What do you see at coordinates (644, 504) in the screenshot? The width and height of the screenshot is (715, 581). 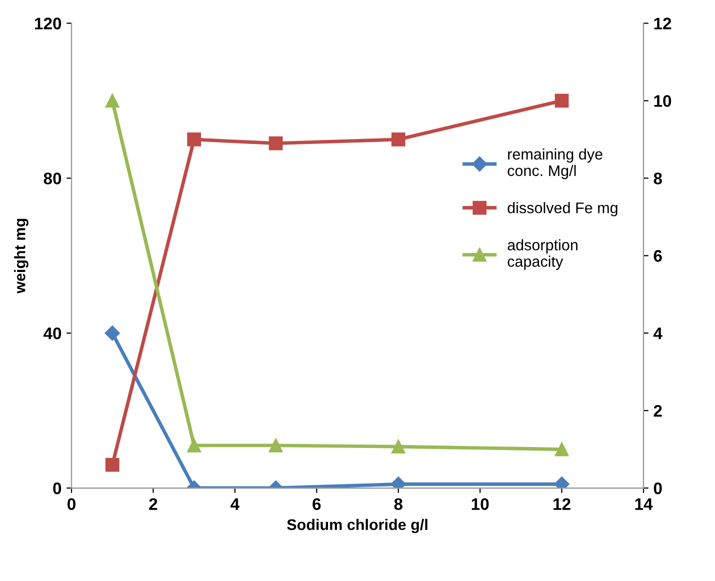 I see `x-tick-label: 14` at bounding box center [644, 504].